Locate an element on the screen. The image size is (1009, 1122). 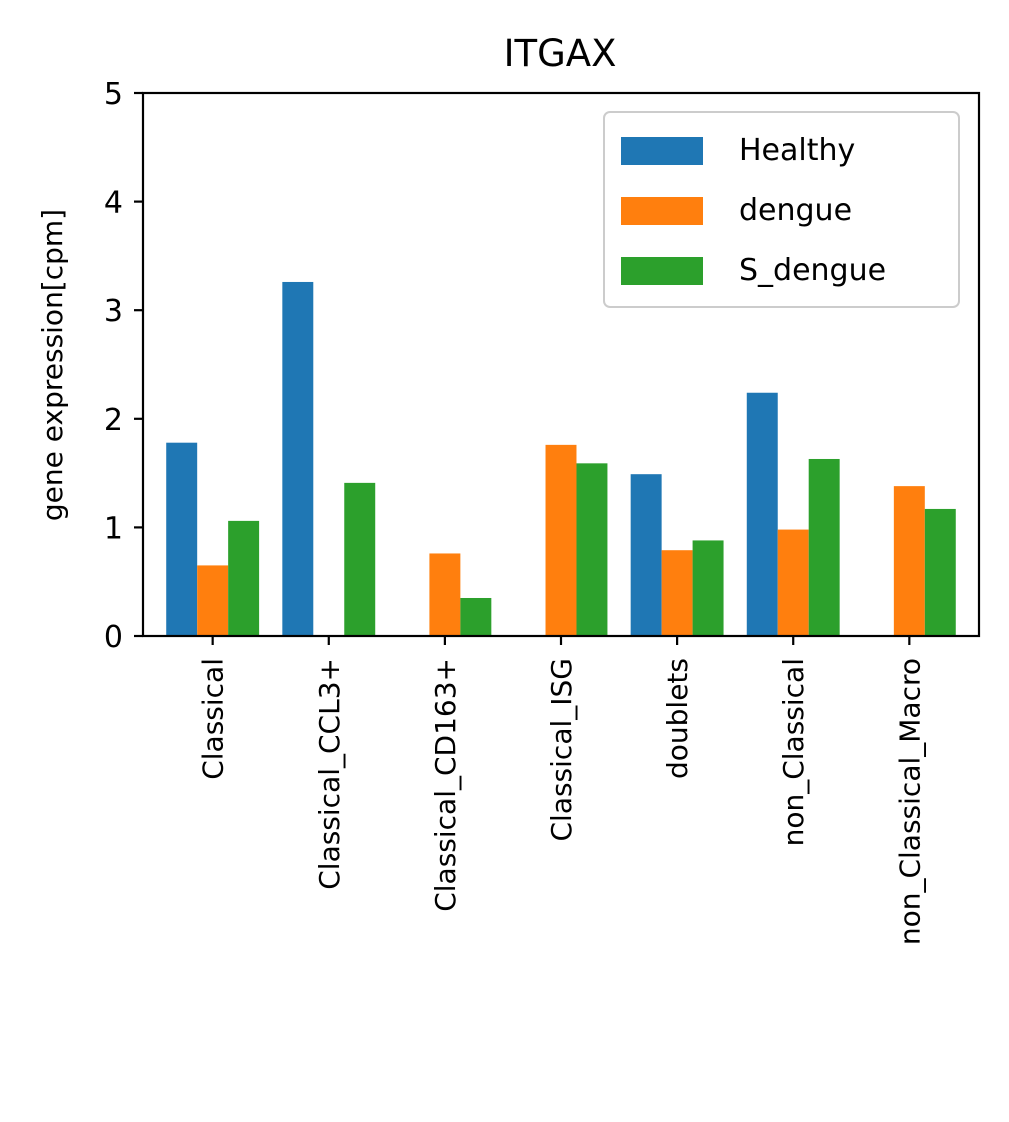
x-tick-label: Classical_ISG is located at coordinates (561, 750).